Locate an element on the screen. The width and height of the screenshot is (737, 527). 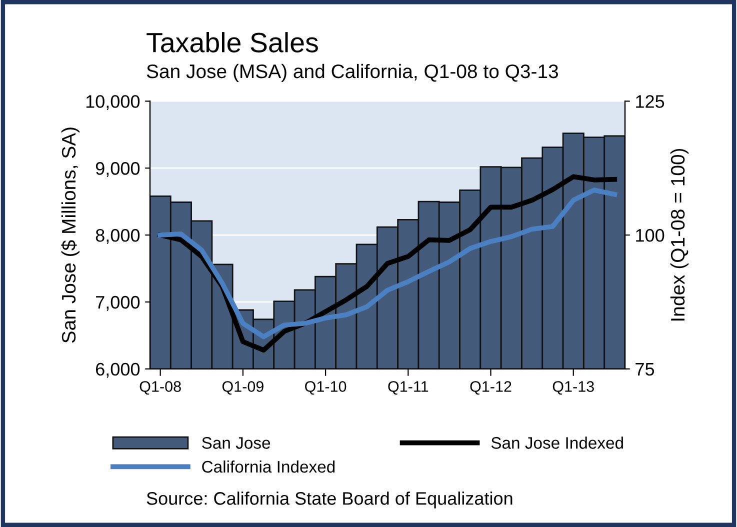
y2-tick-label: 125 is located at coordinates (650, 101).